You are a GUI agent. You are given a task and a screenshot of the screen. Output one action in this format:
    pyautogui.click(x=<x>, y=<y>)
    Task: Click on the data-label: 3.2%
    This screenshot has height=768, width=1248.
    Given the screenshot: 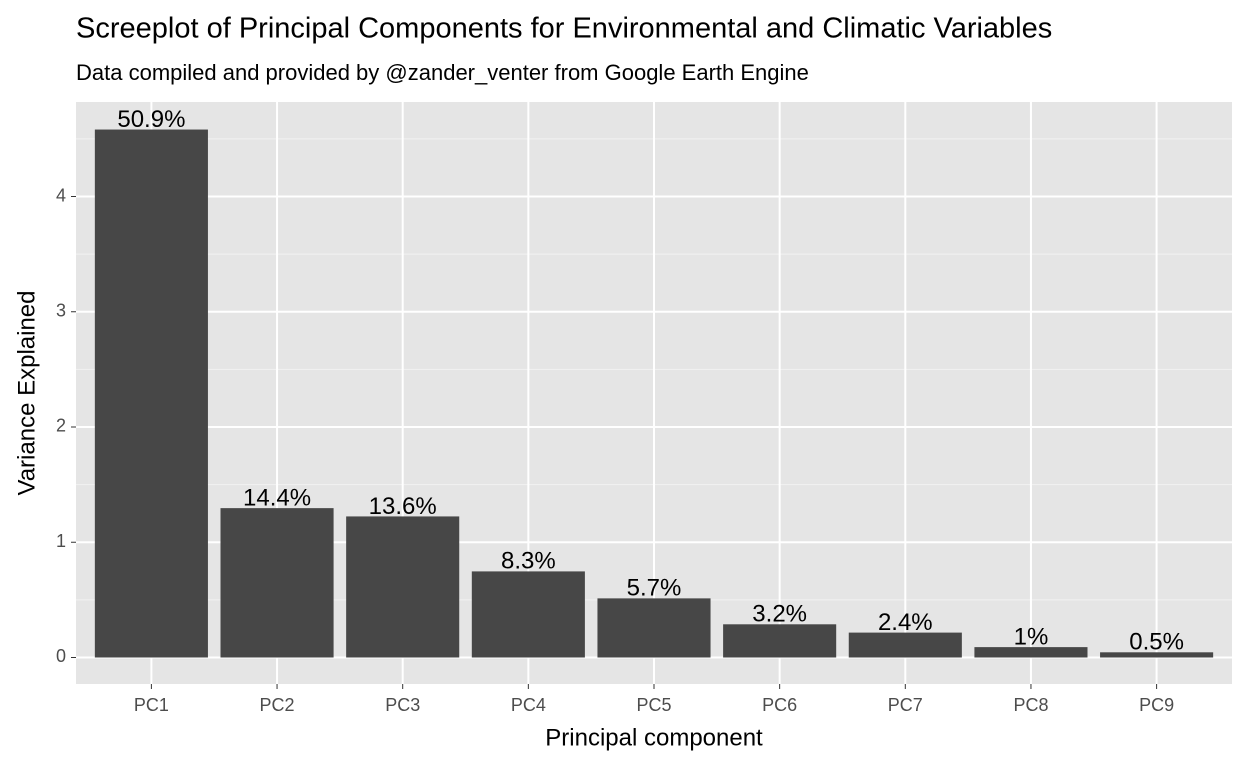 What is the action you would take?
    pyautogui.click(x=779, y=614)
    